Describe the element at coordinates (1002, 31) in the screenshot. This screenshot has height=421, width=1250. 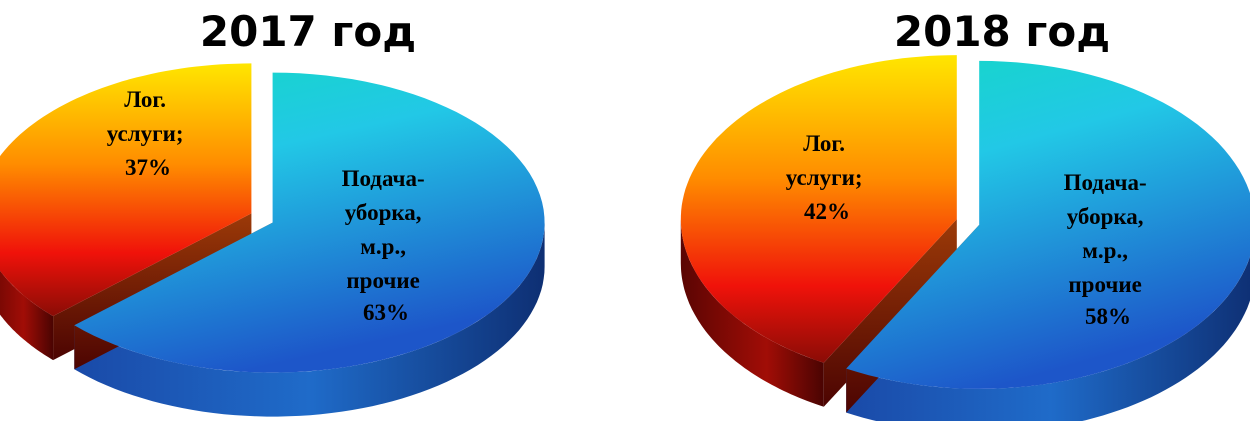
I see `chart-title: 2018 год` at that location.